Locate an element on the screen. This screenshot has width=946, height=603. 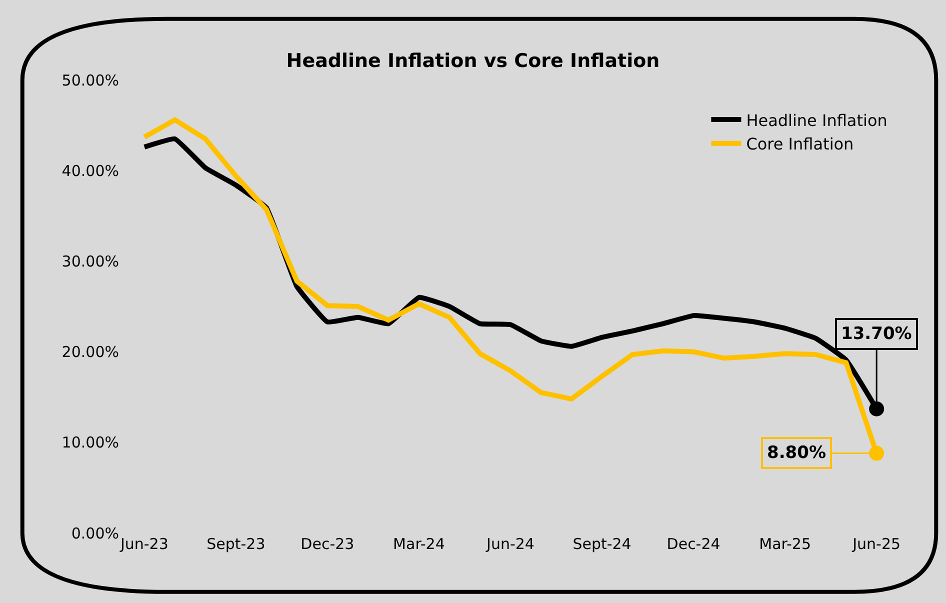
x-tick-label: Jun-24 is located at coordinates (510, 544).